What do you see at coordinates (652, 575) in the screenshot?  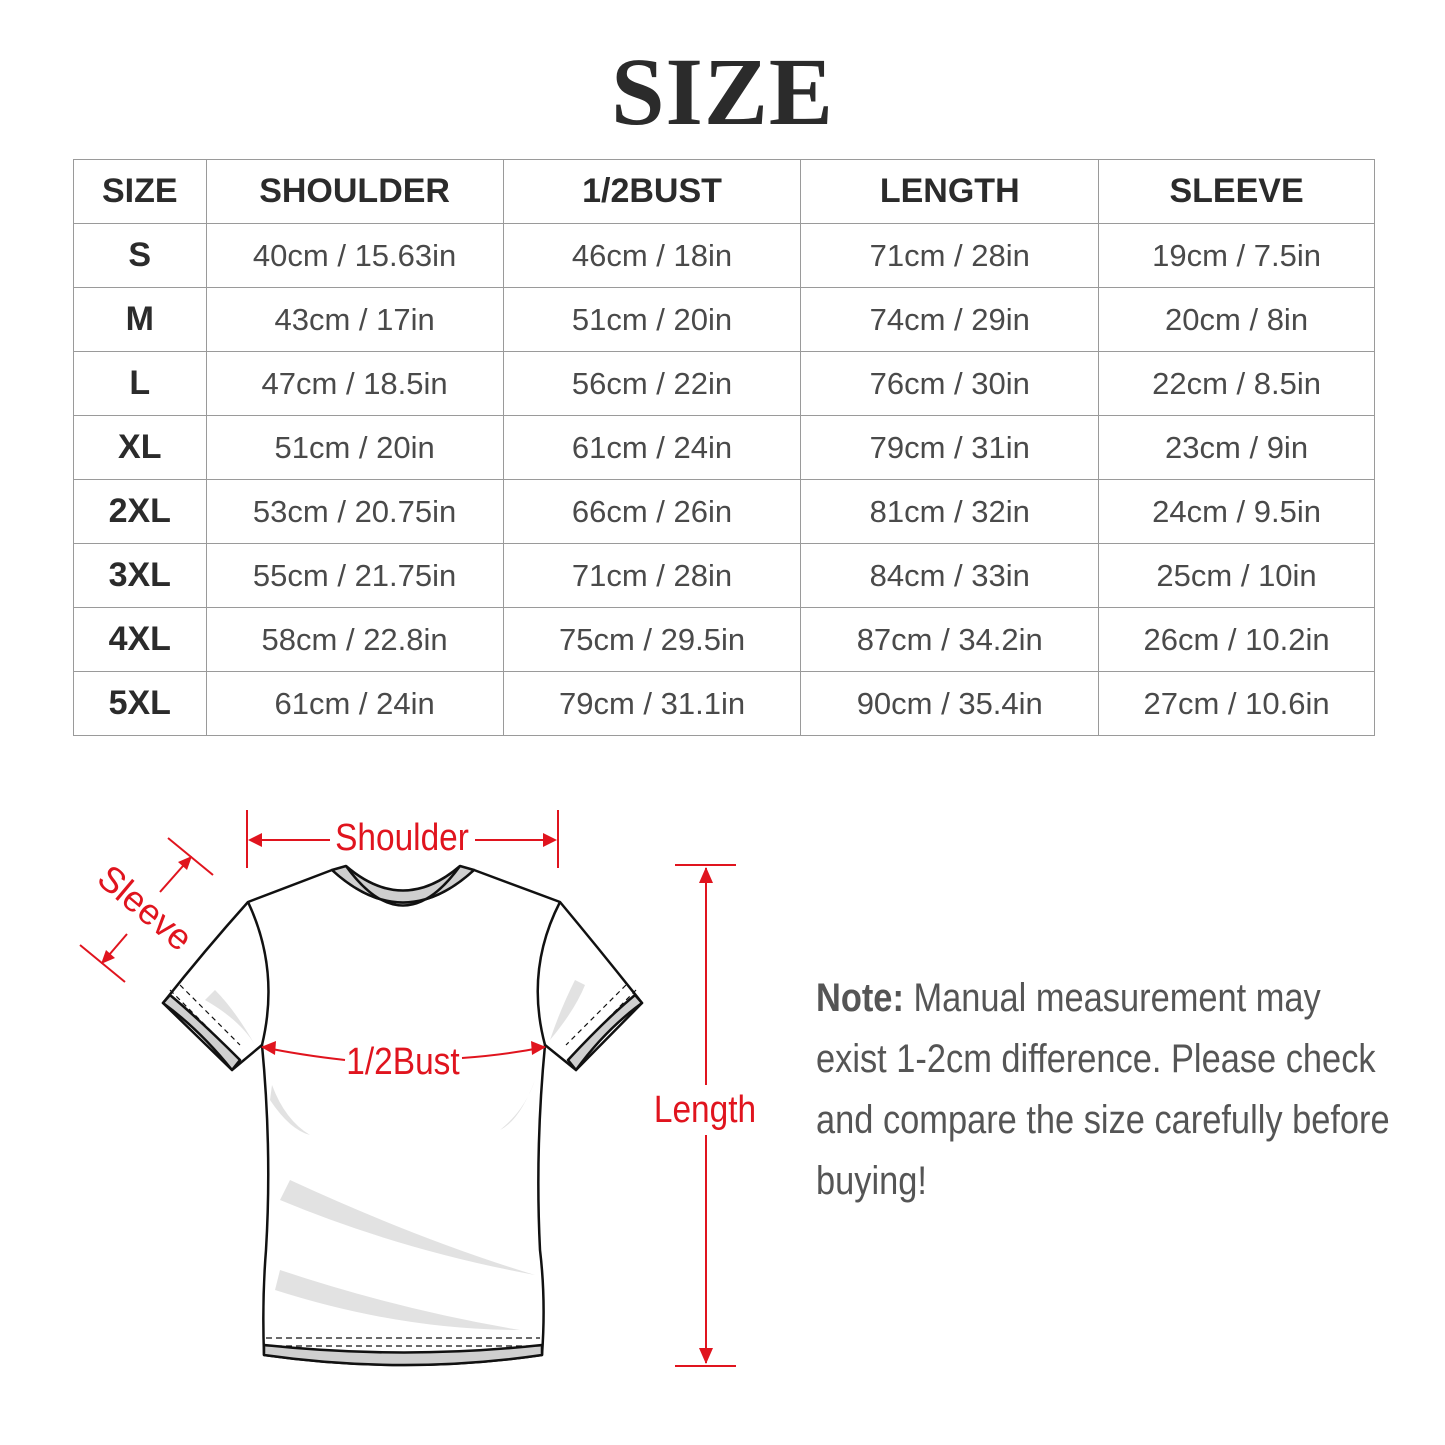 I see `measurement-cell: 71cm / 28in` at bounding box center [652, 575].